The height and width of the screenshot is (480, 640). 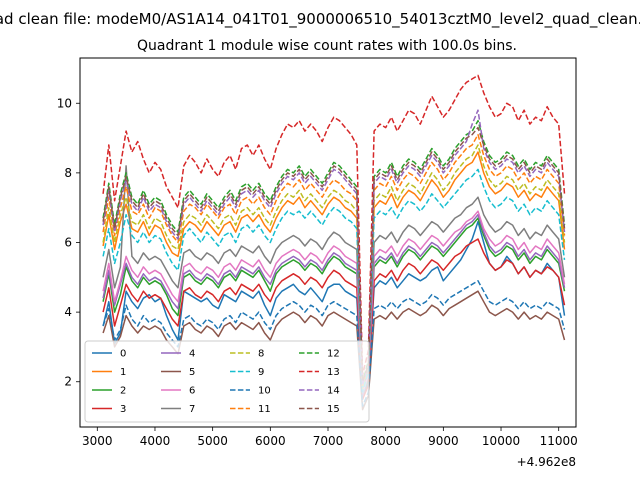 I want to click on legend-label-7: 7, so click(x=192, y=409).